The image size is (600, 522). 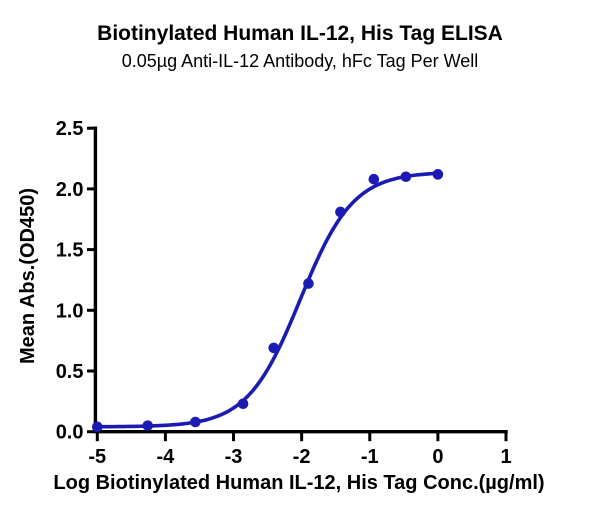 I want to click on y-tick-label: 0.5, so click(x=70, y=372).